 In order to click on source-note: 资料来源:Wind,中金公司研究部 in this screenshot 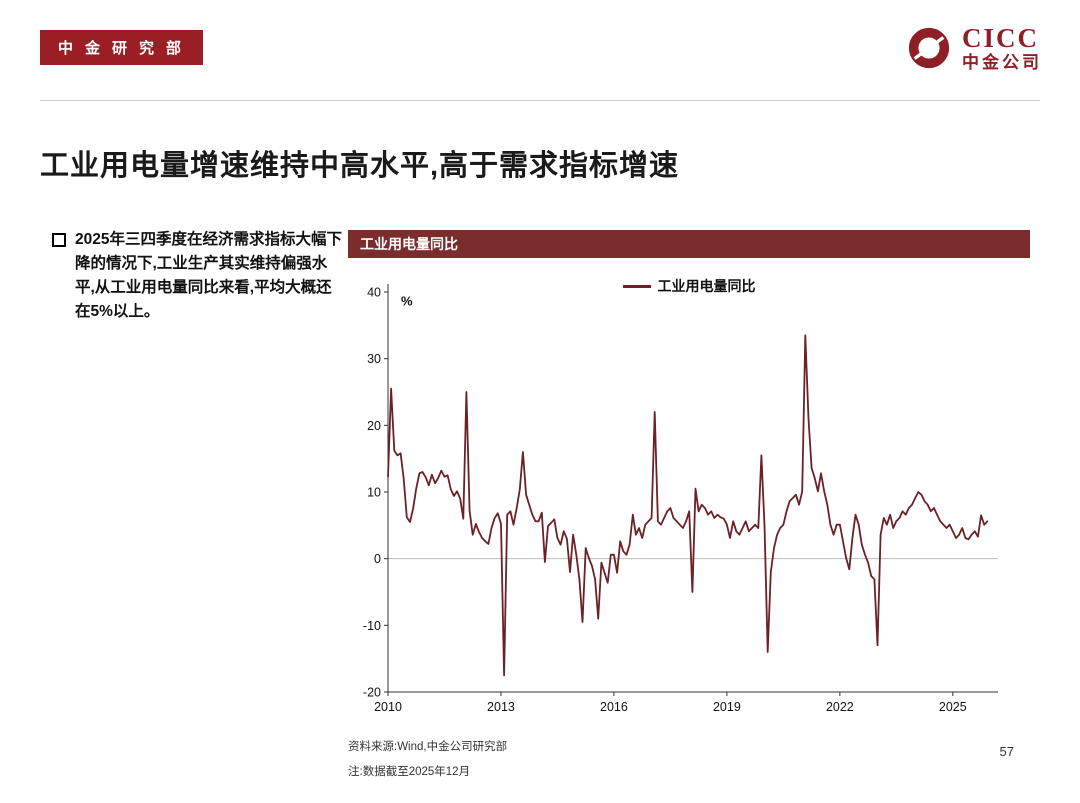, I will do `click(428, 747)`.